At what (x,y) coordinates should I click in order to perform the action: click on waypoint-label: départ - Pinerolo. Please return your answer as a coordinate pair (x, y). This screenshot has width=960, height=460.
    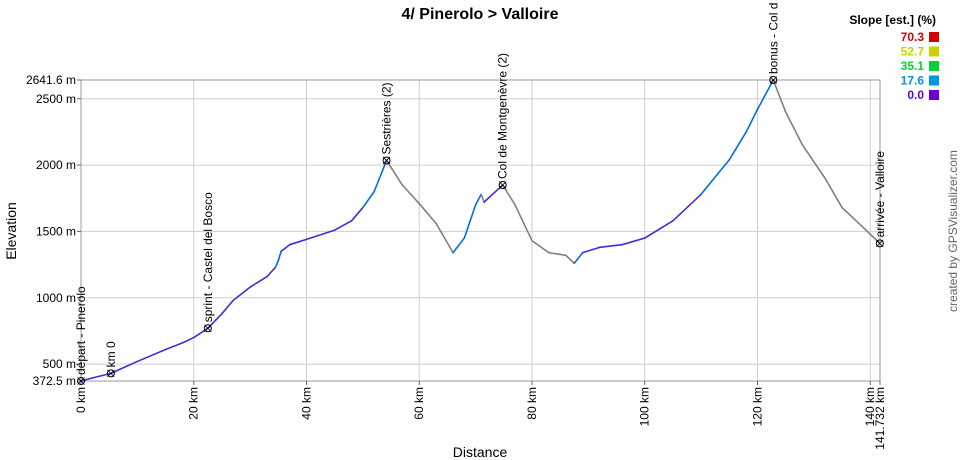
    Looking at the image, I should click on (81, 330).